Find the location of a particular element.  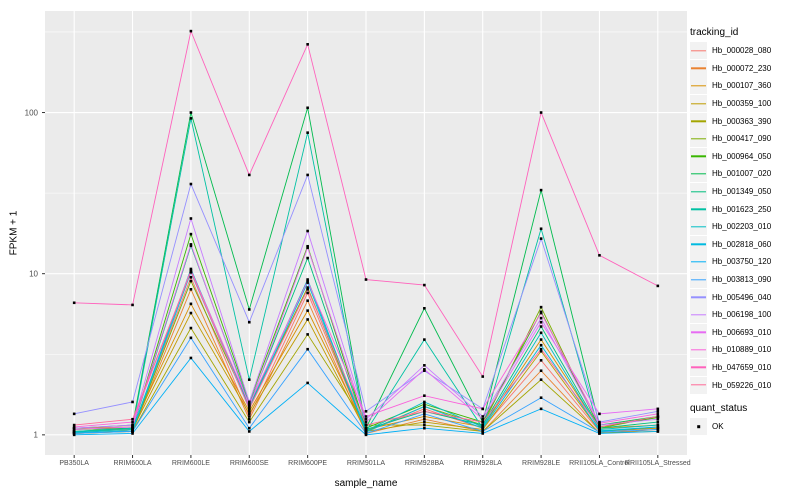

y-tick-label-100: 100 is located at coordinates (31, 113).